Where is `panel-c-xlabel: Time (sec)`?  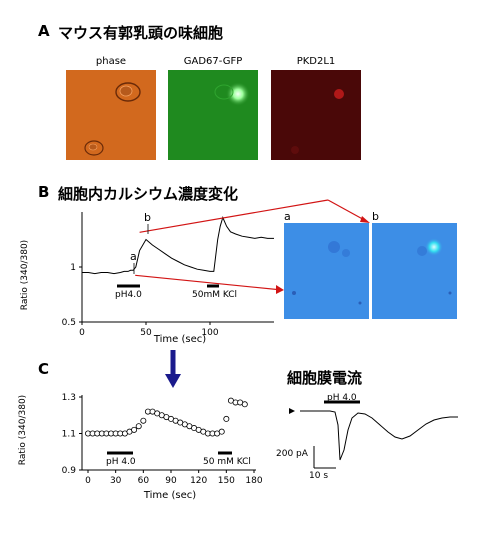 panel-c-xlabel: Time (sec) is located at coordinates (170, 495).